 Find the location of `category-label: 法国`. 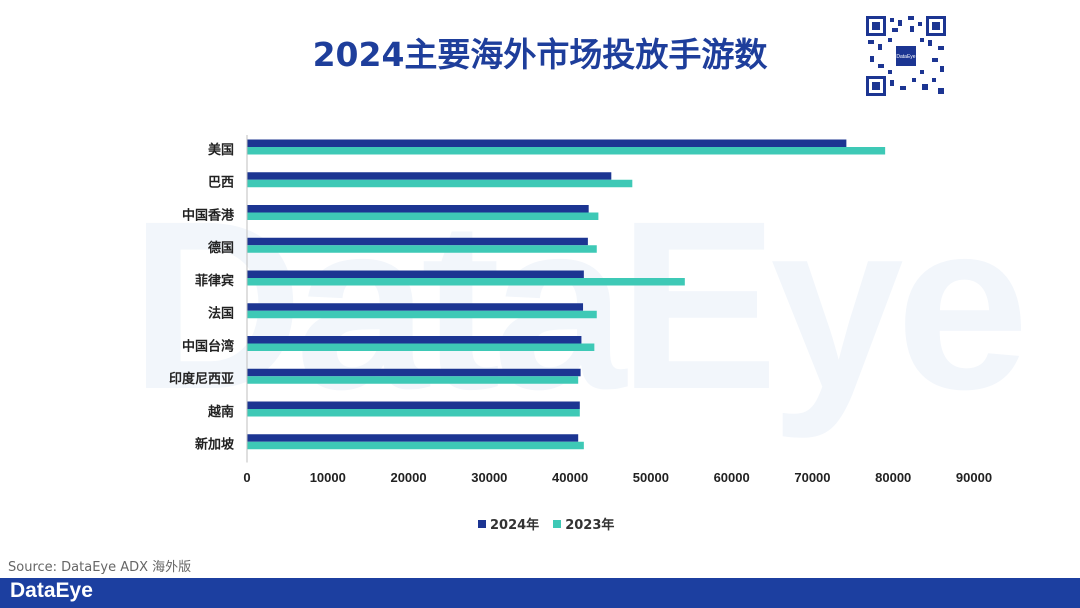

category-label: 法国 is located at coordinates (221, 314).